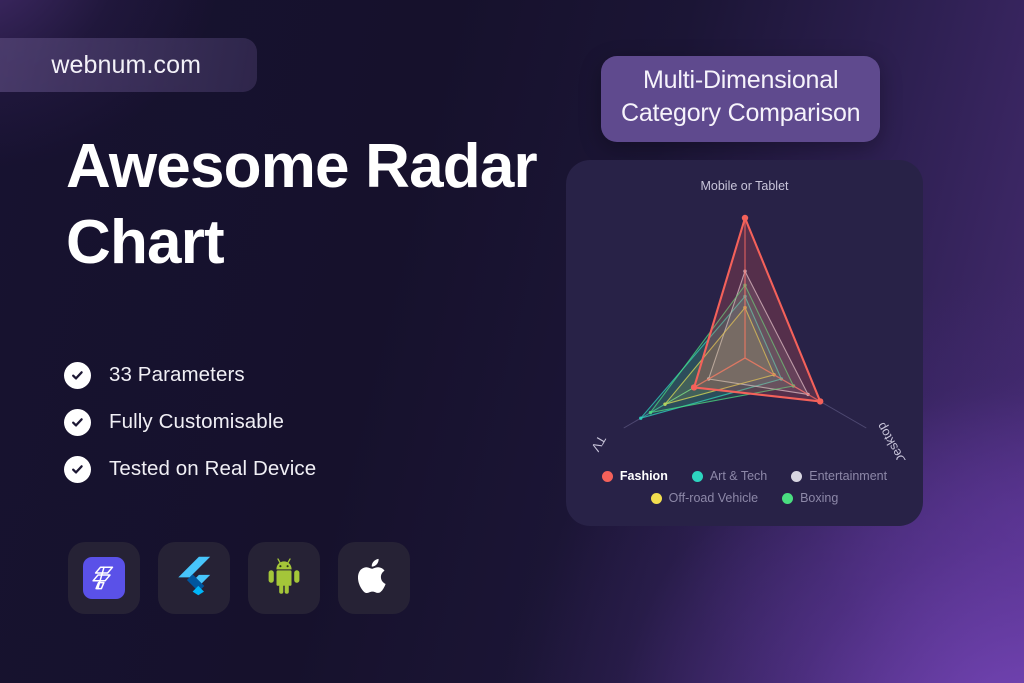 This screenshot has width=1024, height=683. I want to click on apple-icon, so click(374, 578).